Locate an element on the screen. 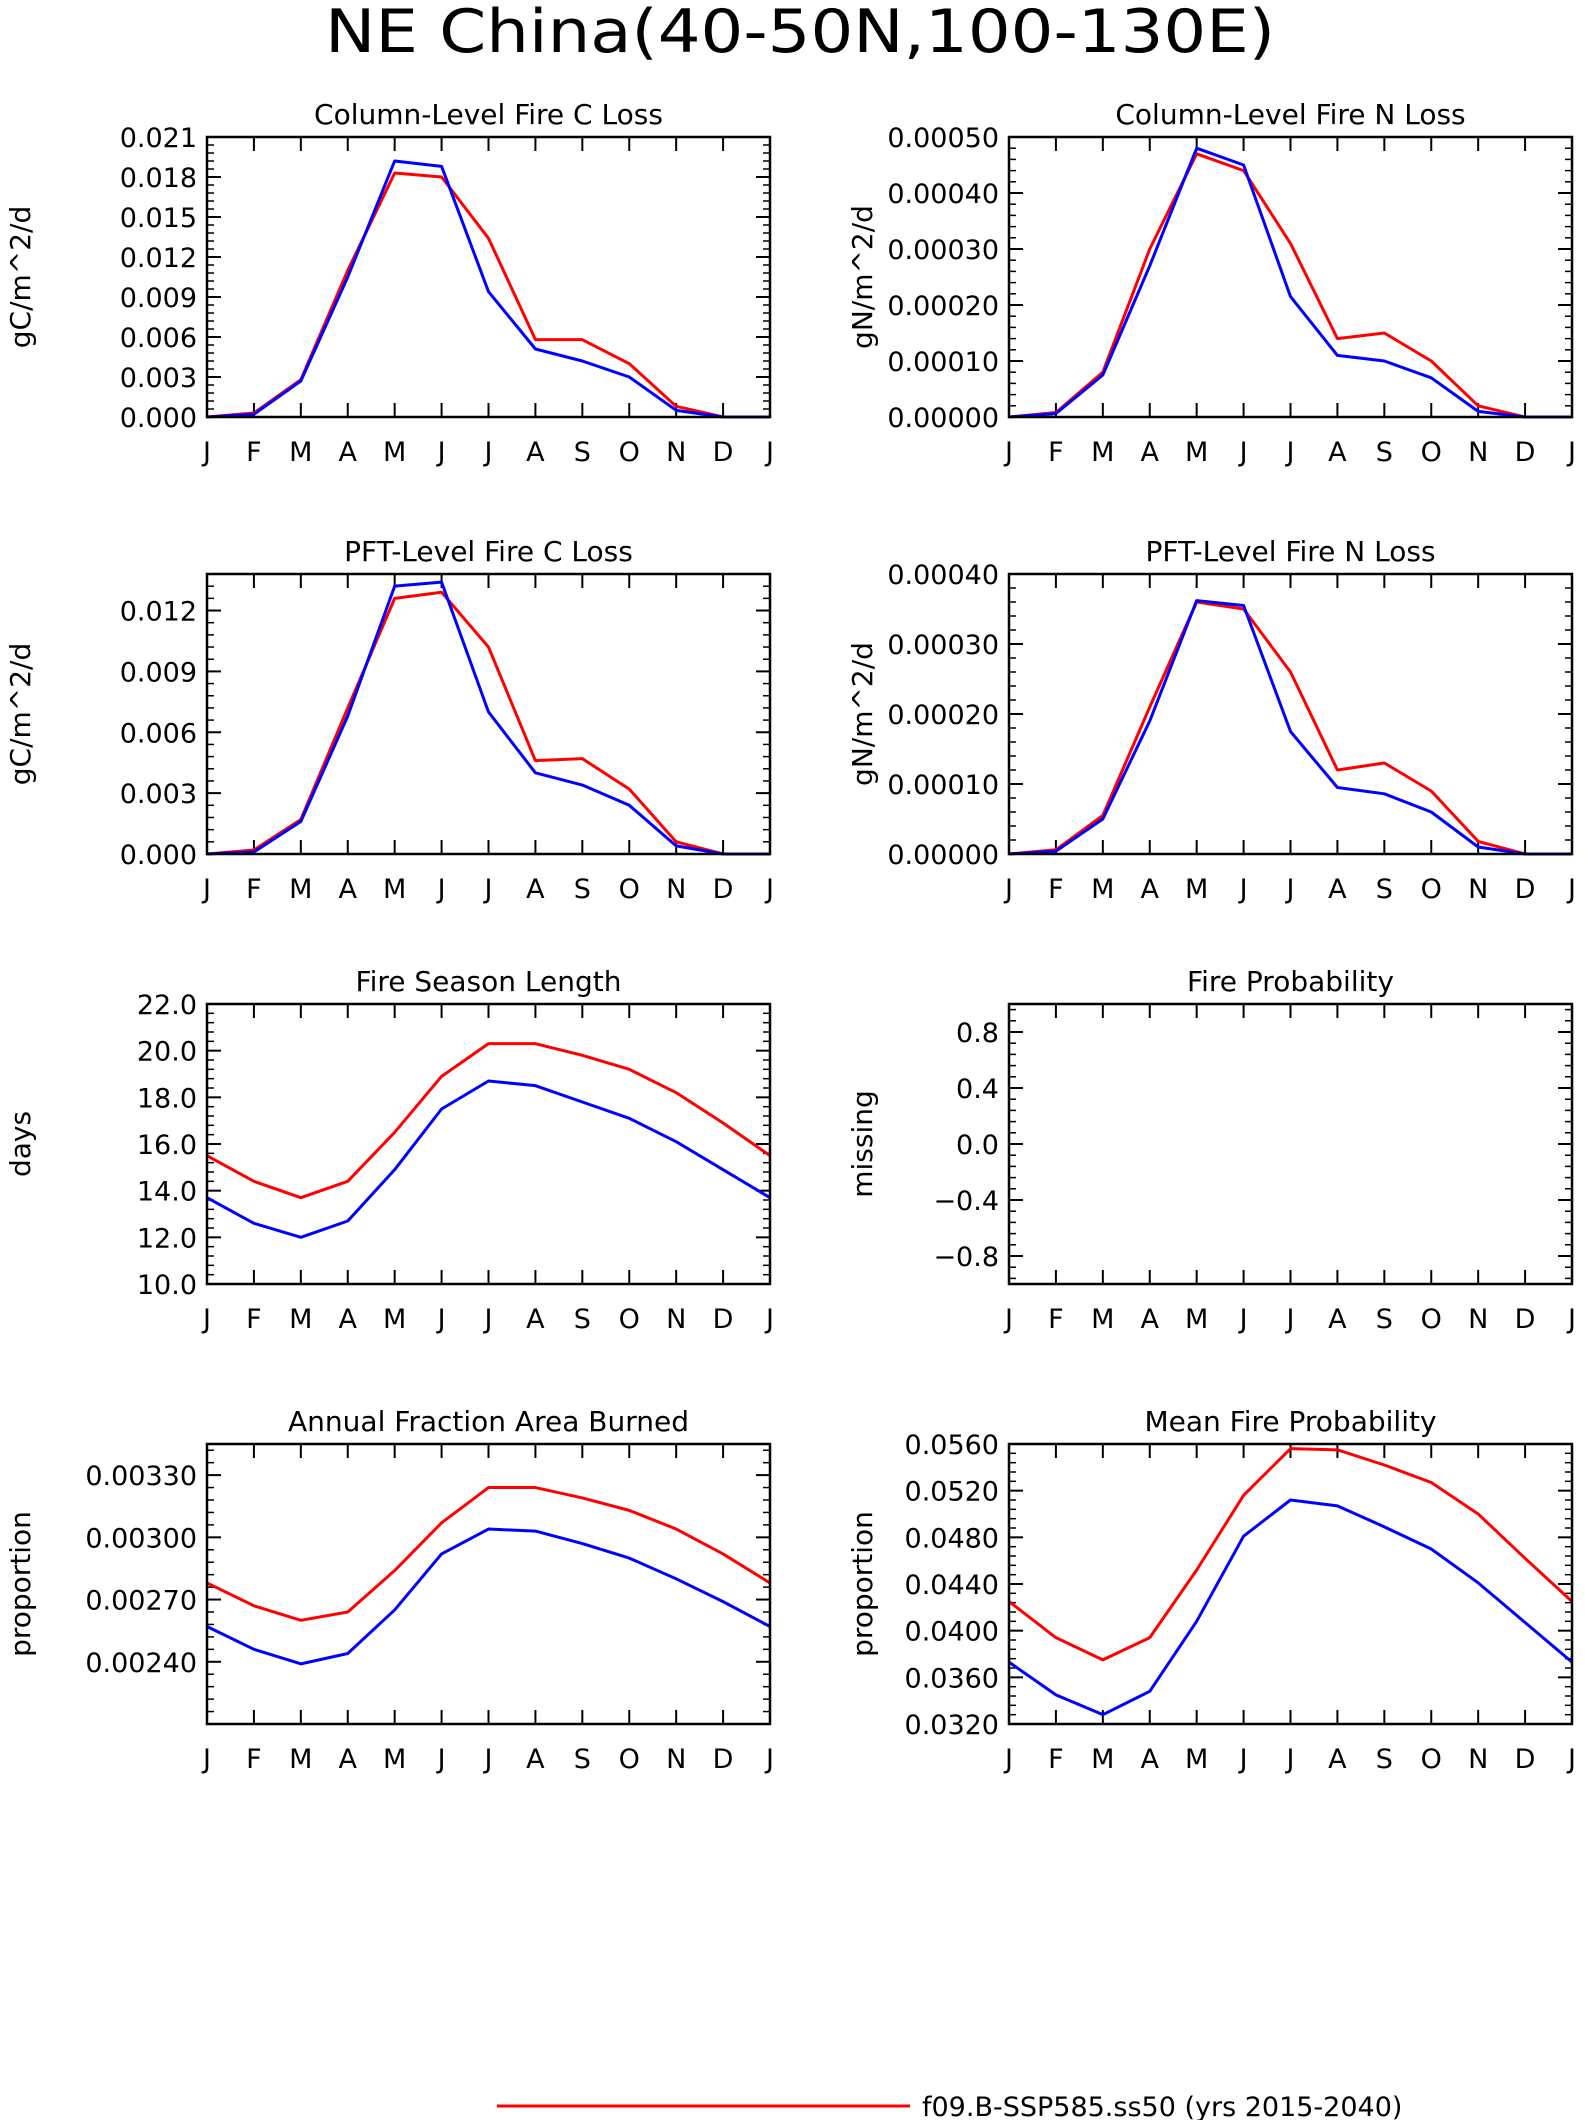  y-tick-label: 10.0 is located at coordinates (167, 1285).